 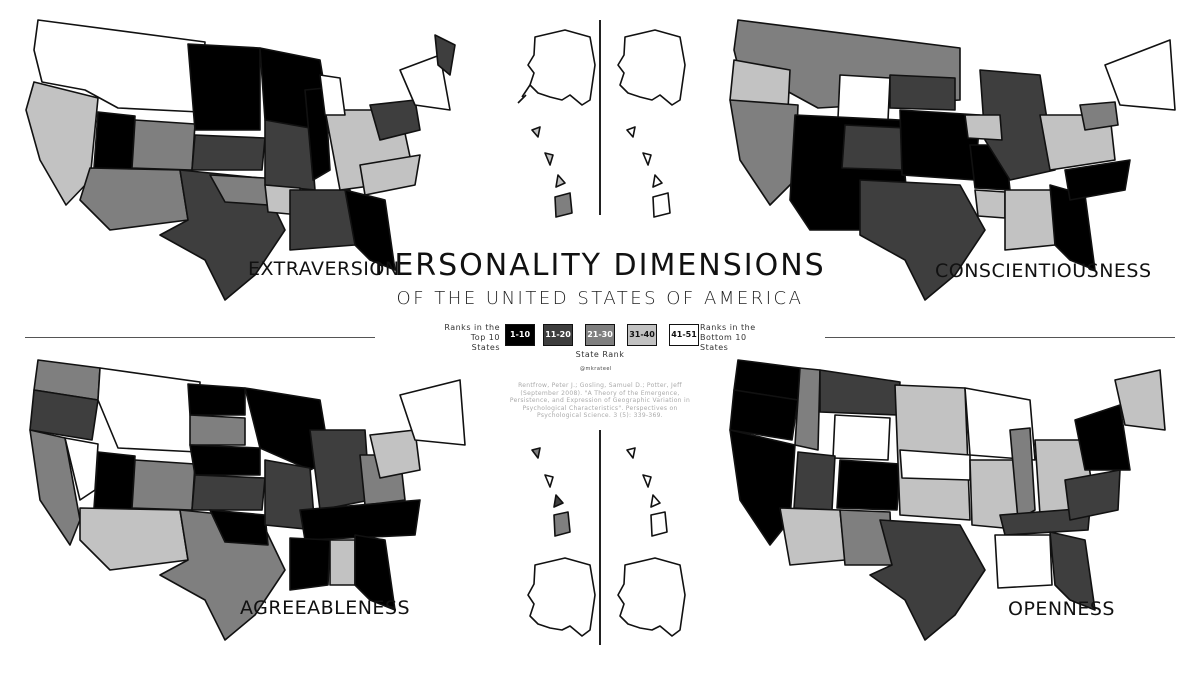 What do you see at coordinates (225, 460) in the screenshot?
I see `state-nebraska` at bounding box center [225, 460].